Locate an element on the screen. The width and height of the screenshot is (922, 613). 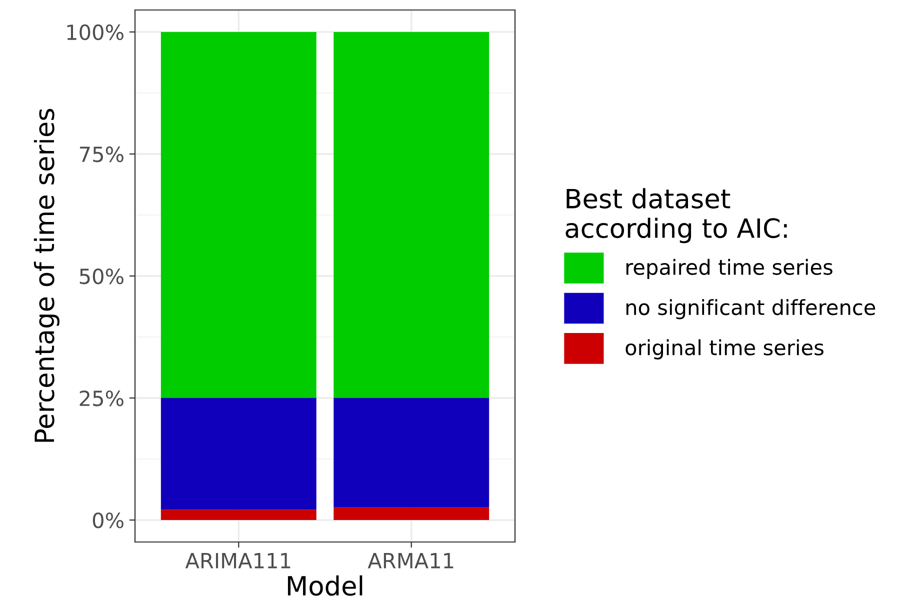
y-axis-title: Percentage of time series is located at coordinates (47, 275).